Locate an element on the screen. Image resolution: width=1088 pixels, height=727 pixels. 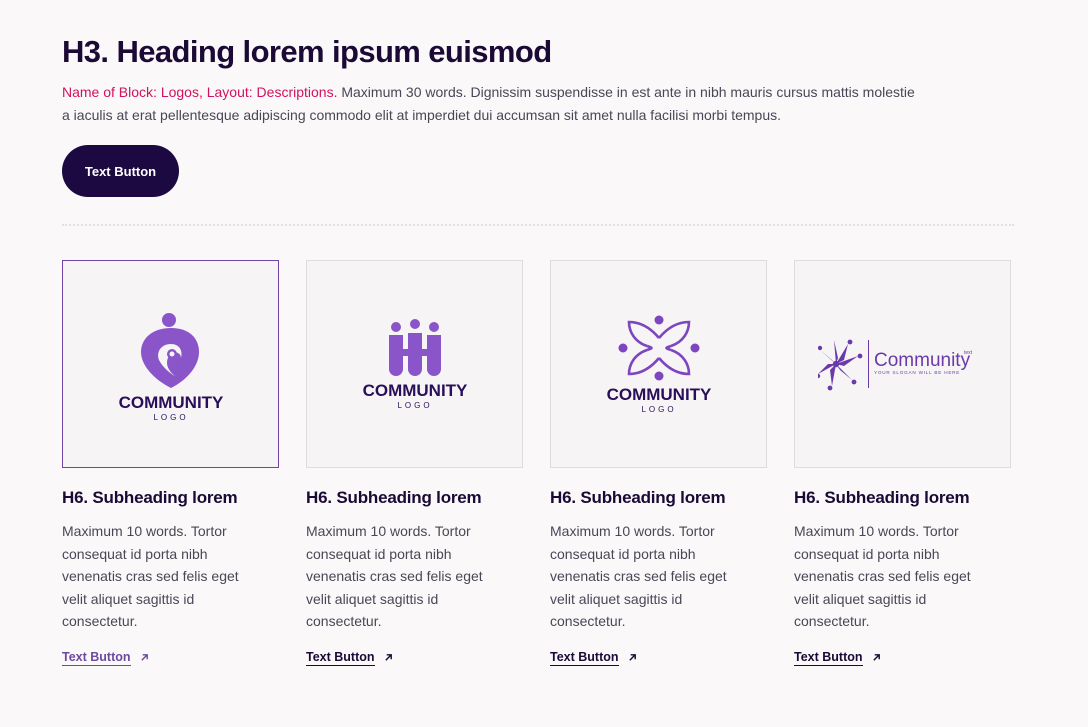
logo-tile: Community text YOUR SLOGAN WILL BE HERE is located at coordinates (902, 364).